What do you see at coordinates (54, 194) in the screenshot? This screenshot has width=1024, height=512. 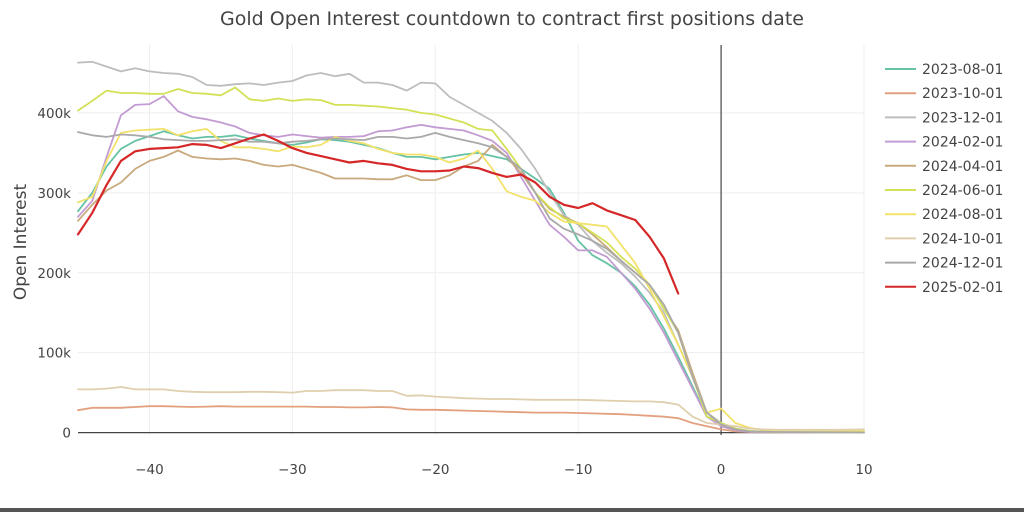 I see `y-tick-label: 300k` at bounding box center [54, 194].